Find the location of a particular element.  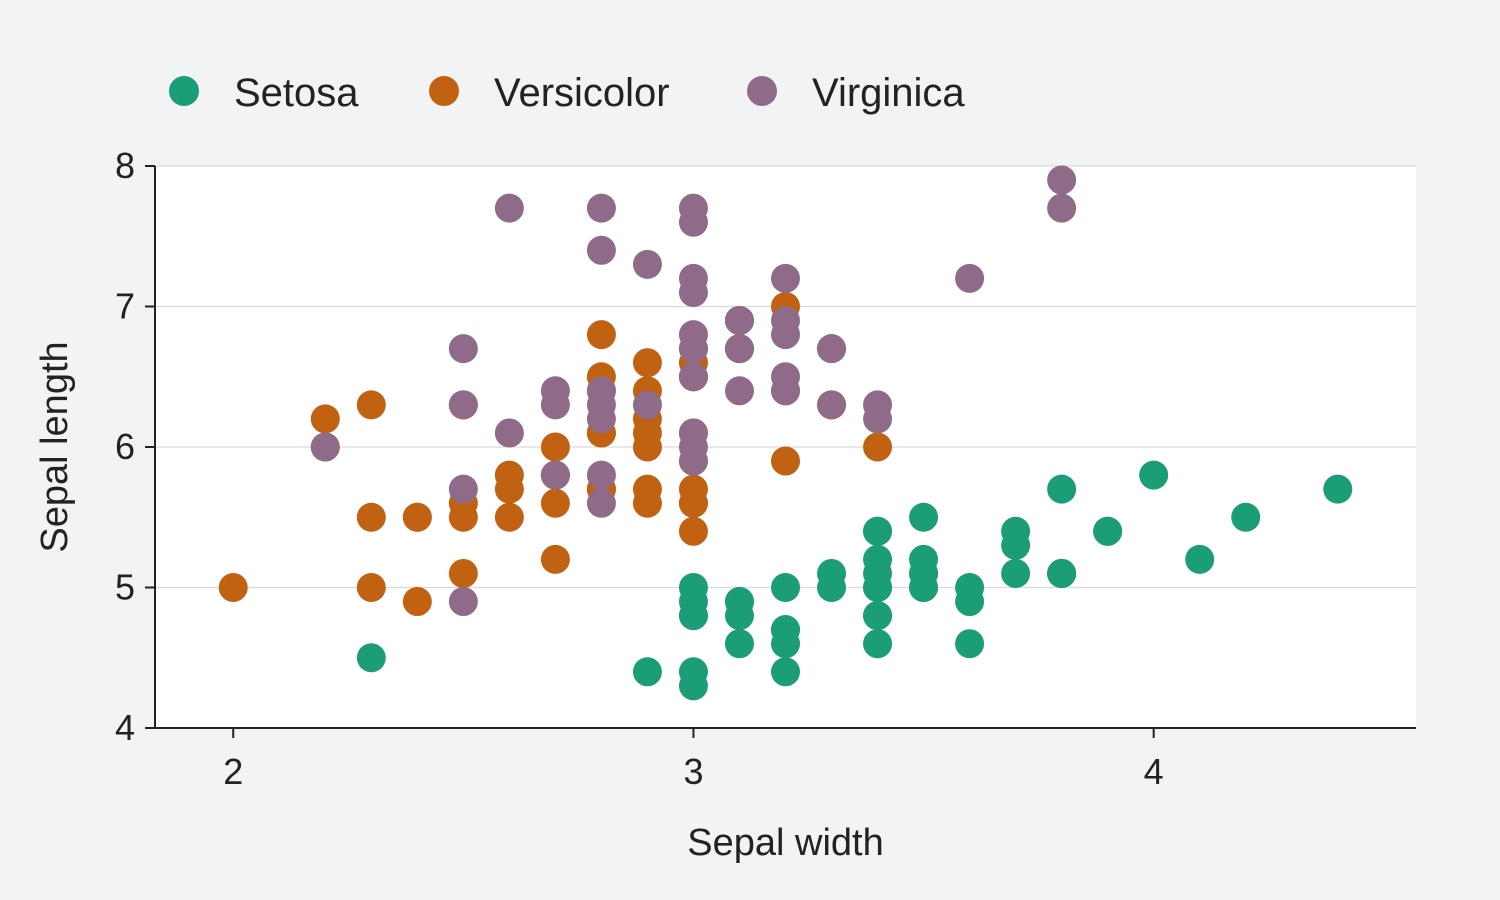

legend-marker-versicolor is located at coordinates (444, 91).